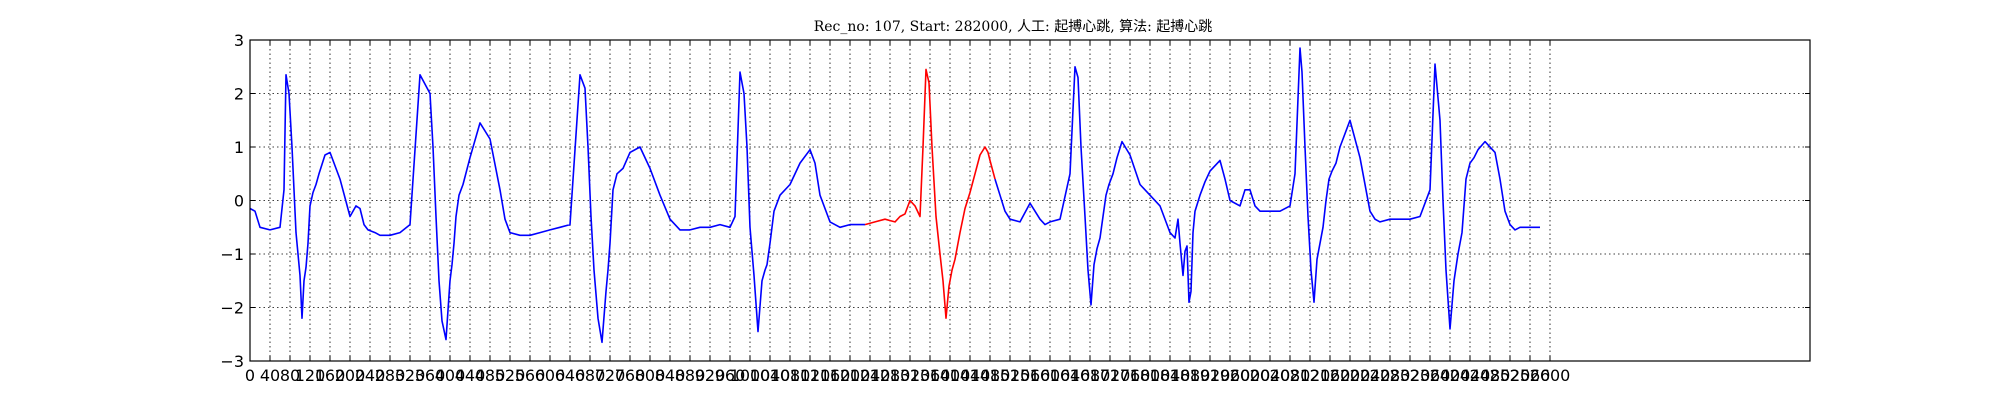 The image size is (2000, 400). I want to click on x-tick-label: 2120, so click(1310, 375).